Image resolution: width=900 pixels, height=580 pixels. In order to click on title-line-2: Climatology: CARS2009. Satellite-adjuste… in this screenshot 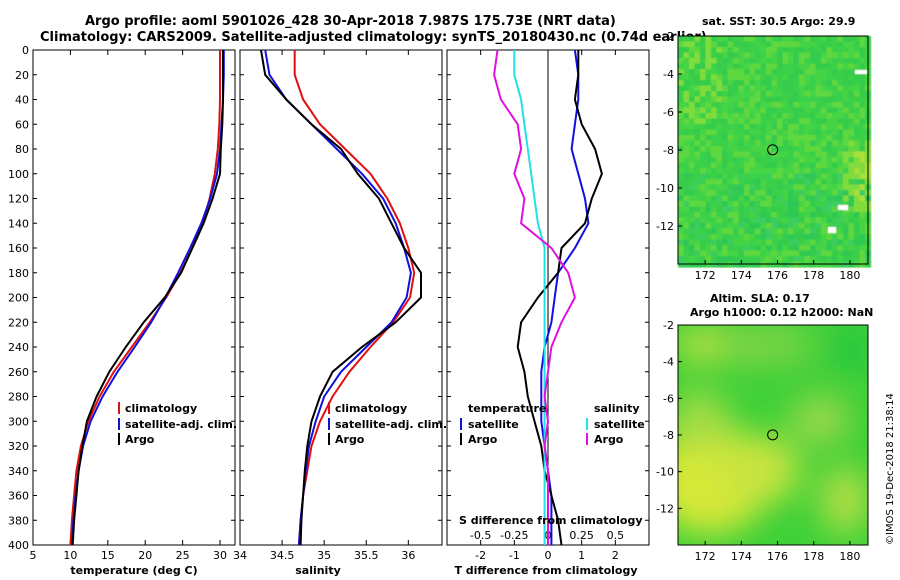, I will do `click(373, 37)`.